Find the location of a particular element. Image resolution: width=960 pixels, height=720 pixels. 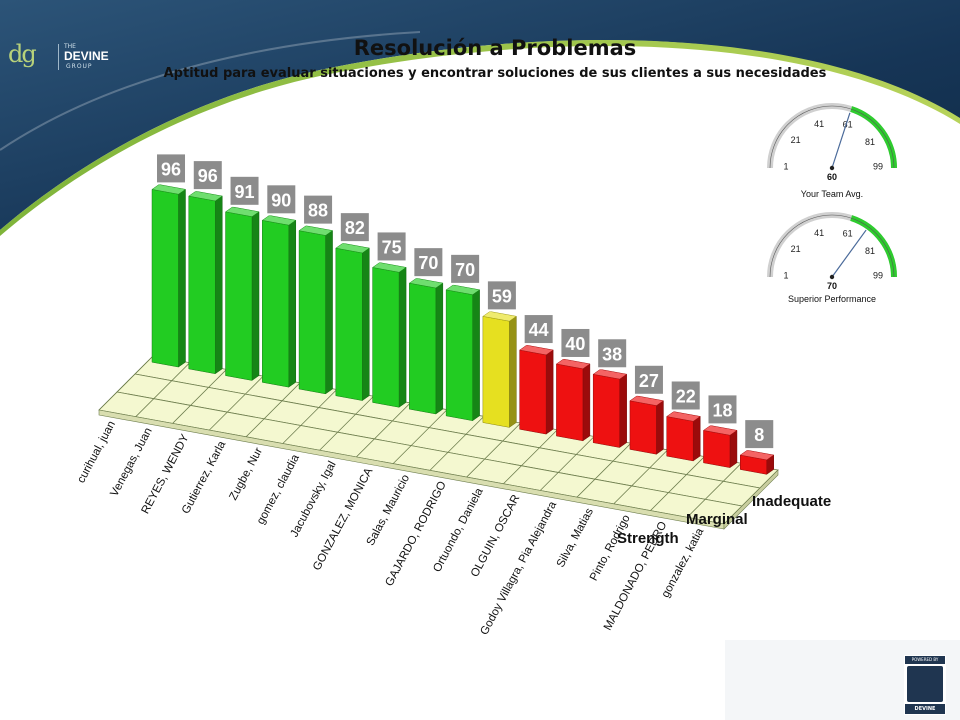

data-label: 22 is located at coordinates (686, 396).